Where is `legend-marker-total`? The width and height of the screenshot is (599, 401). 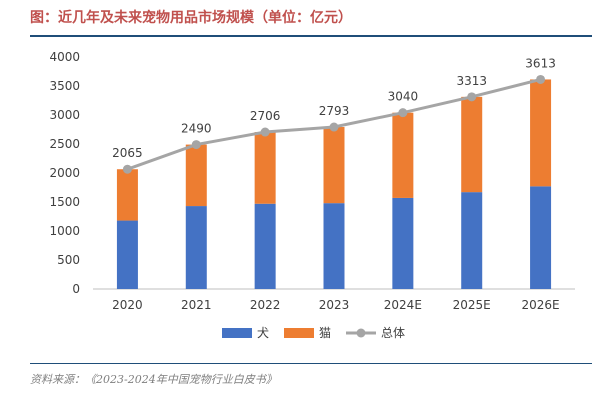 legend-marker-total is located at coordinates (361, 333).